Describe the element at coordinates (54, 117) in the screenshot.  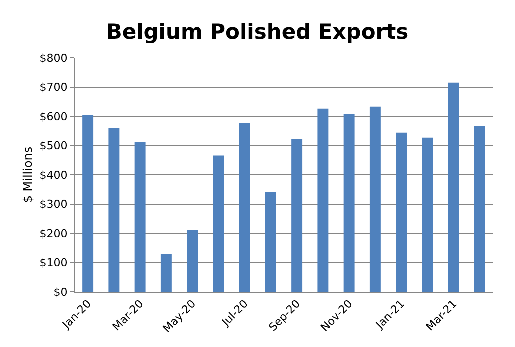
I see `y-tick-label: $600` at that location.